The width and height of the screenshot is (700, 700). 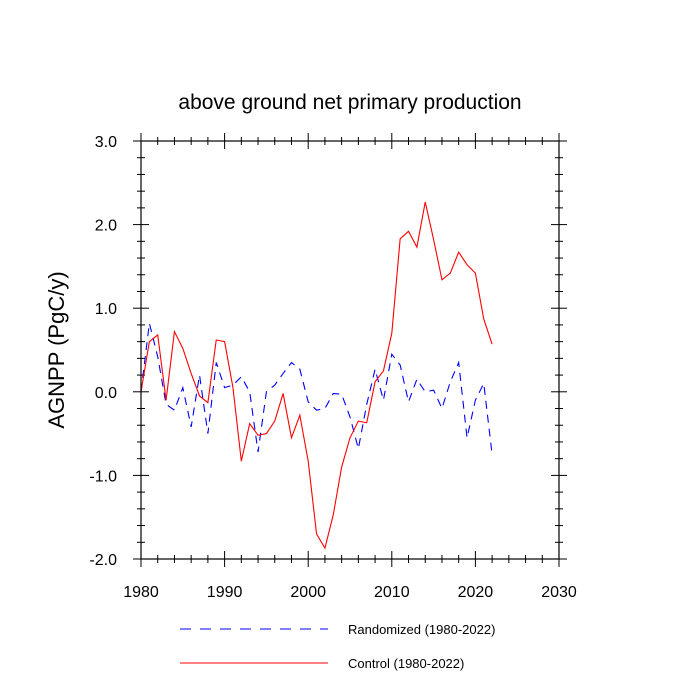 What do you see at coordinates (106, 226) in the screenshot?
I see `y-tick-label: 2.0` at bounding box center [106, 226].